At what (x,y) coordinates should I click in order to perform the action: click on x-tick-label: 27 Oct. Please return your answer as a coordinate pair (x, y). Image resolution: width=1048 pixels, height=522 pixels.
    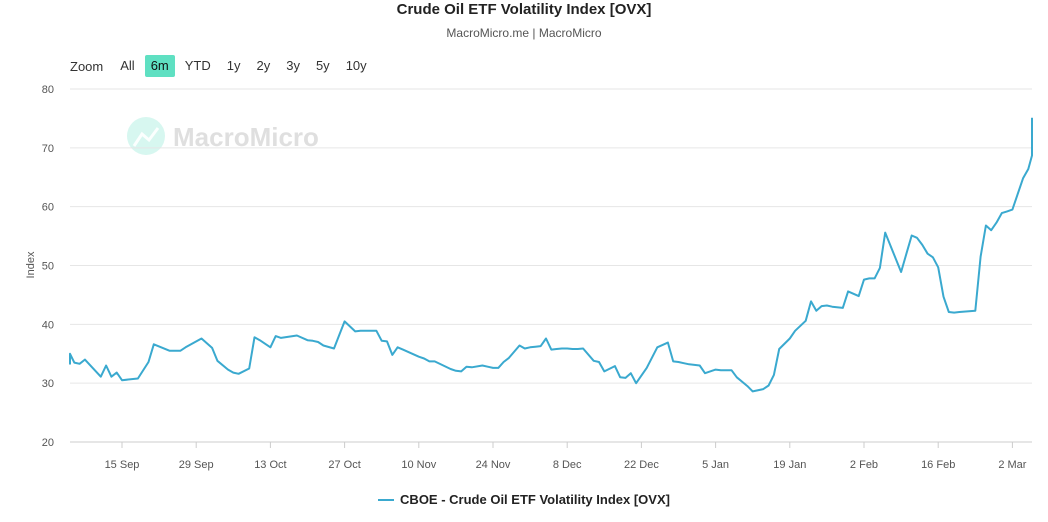
    Looking at the image, I should click on (344, 465).